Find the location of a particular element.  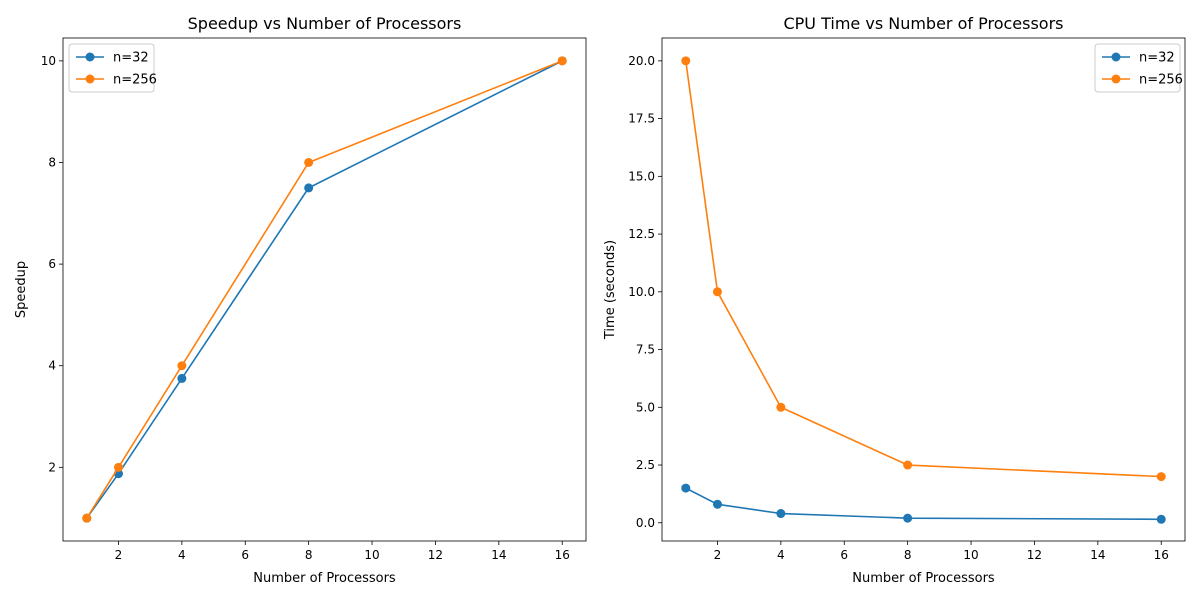

y-tick-label: 2.5 is located at coordinates (645, 465).